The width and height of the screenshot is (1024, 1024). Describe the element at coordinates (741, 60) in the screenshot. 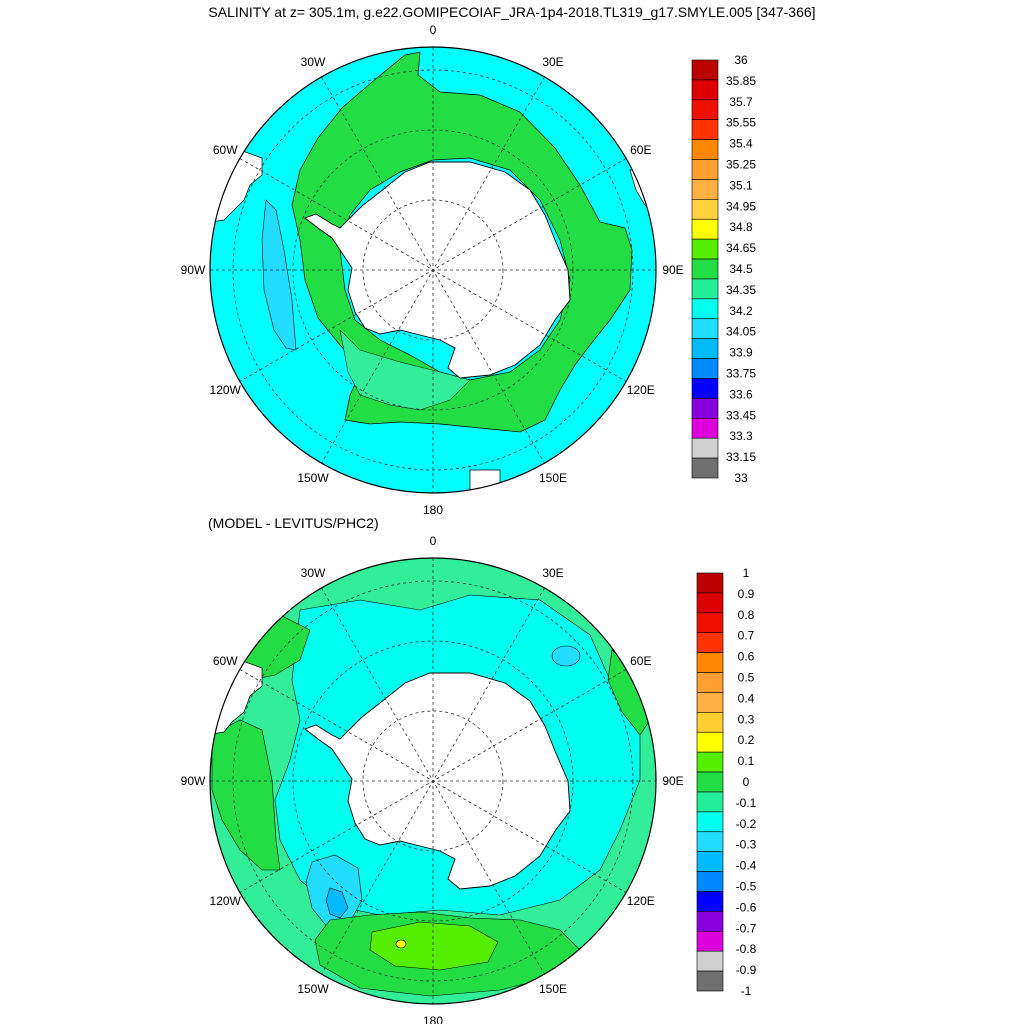

I see `colorbar-label: 36` at that location.